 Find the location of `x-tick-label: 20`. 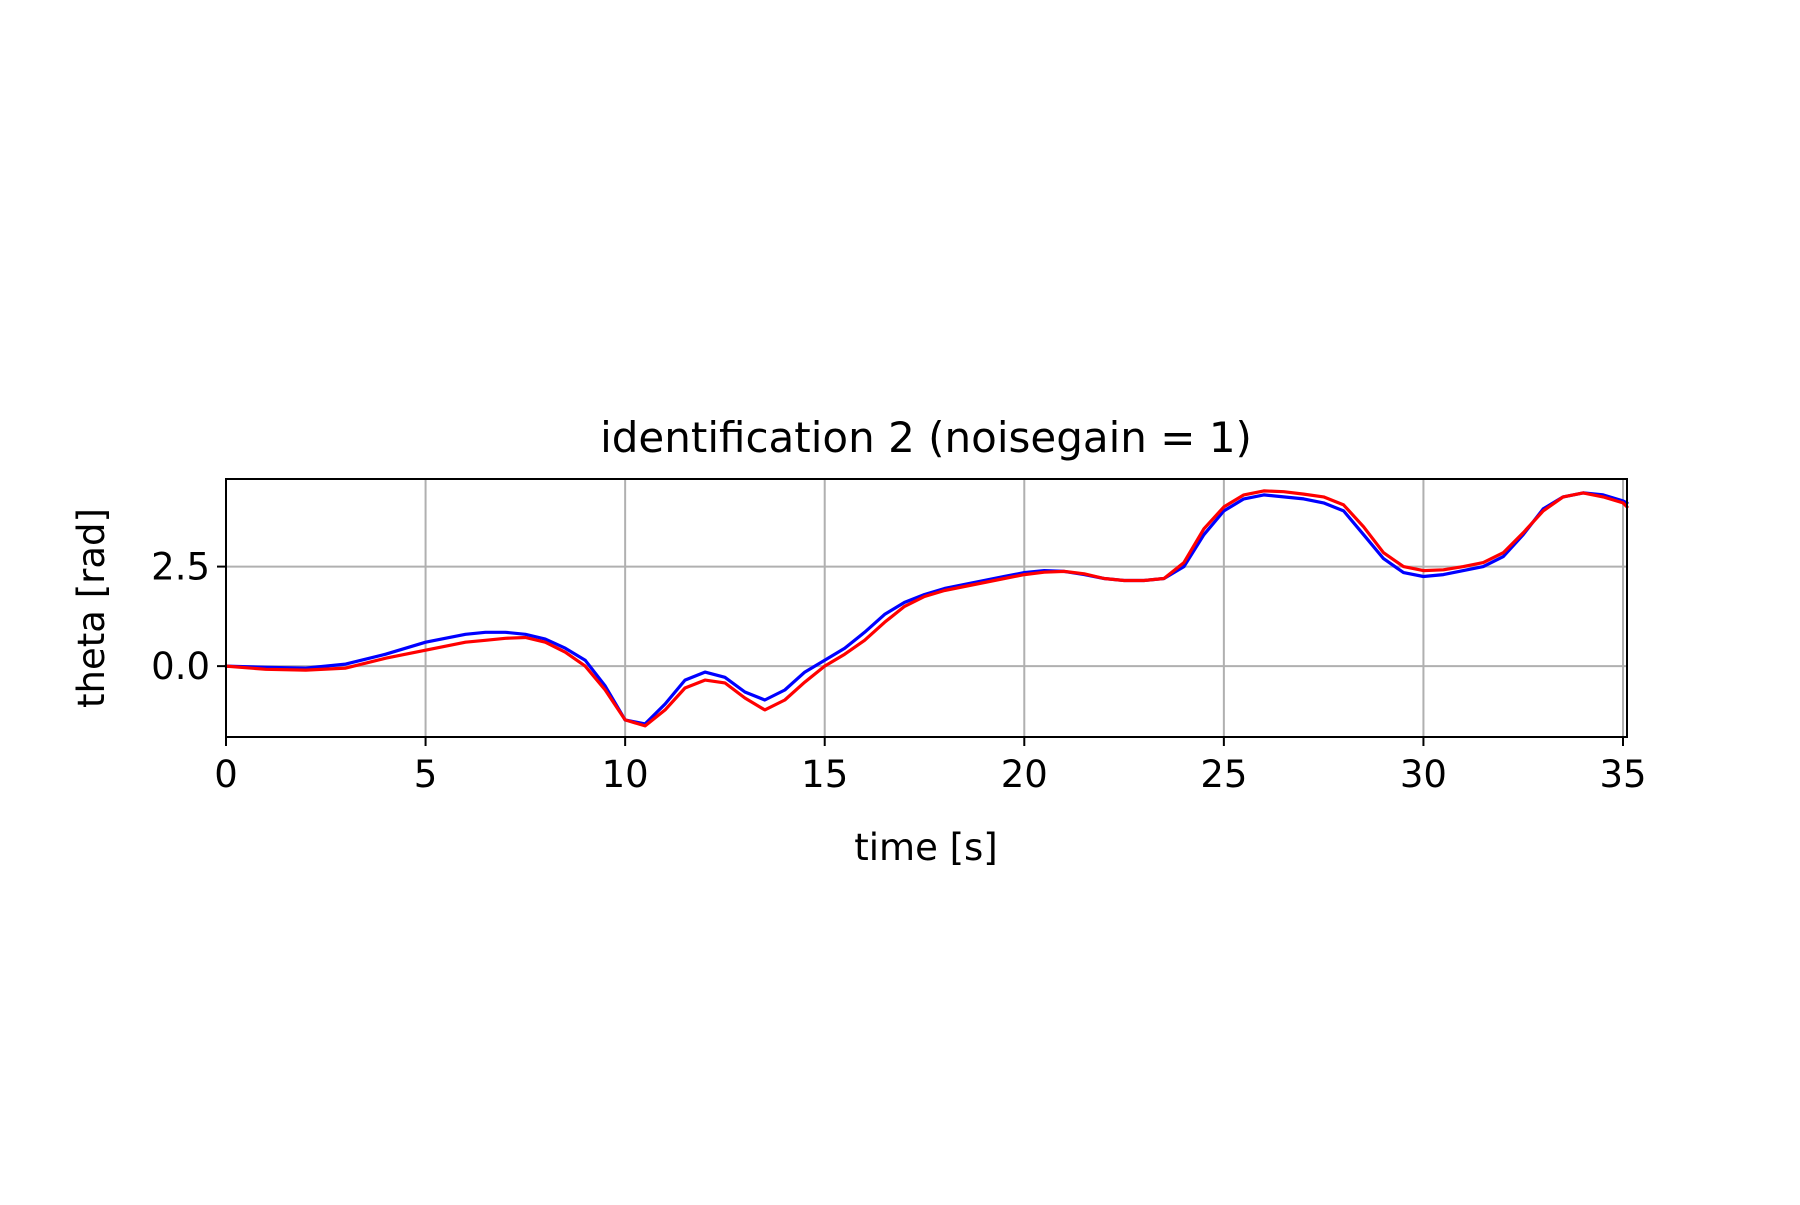

x-tick-label: 20 is located at coordinates (1024, 774).